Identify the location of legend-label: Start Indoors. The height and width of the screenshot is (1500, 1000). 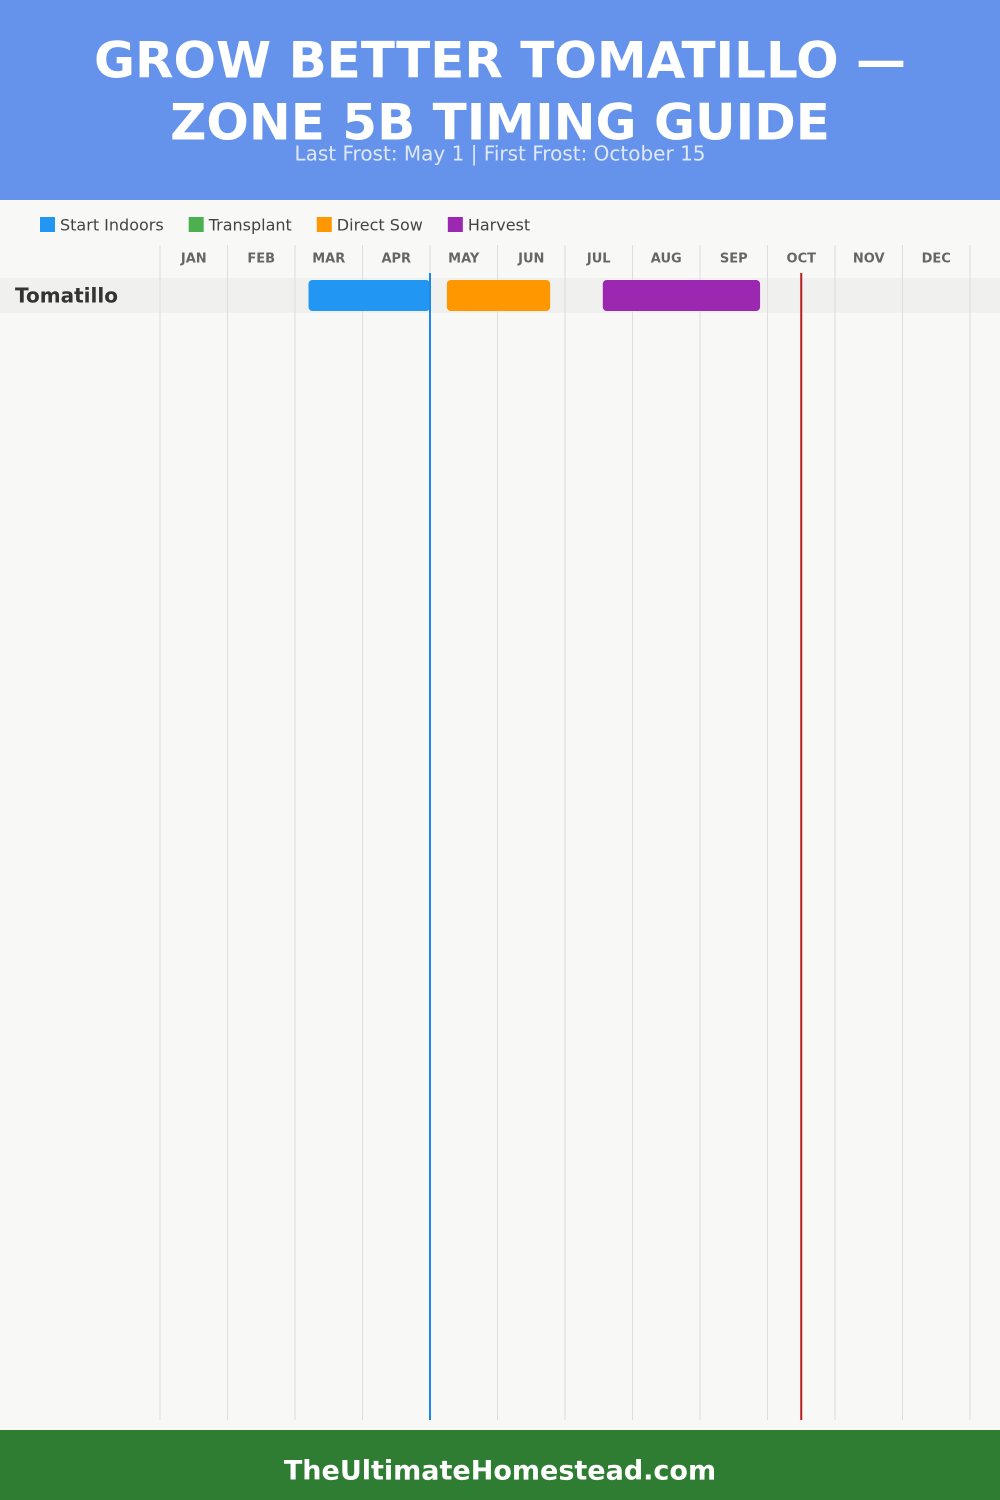
(112, 225).